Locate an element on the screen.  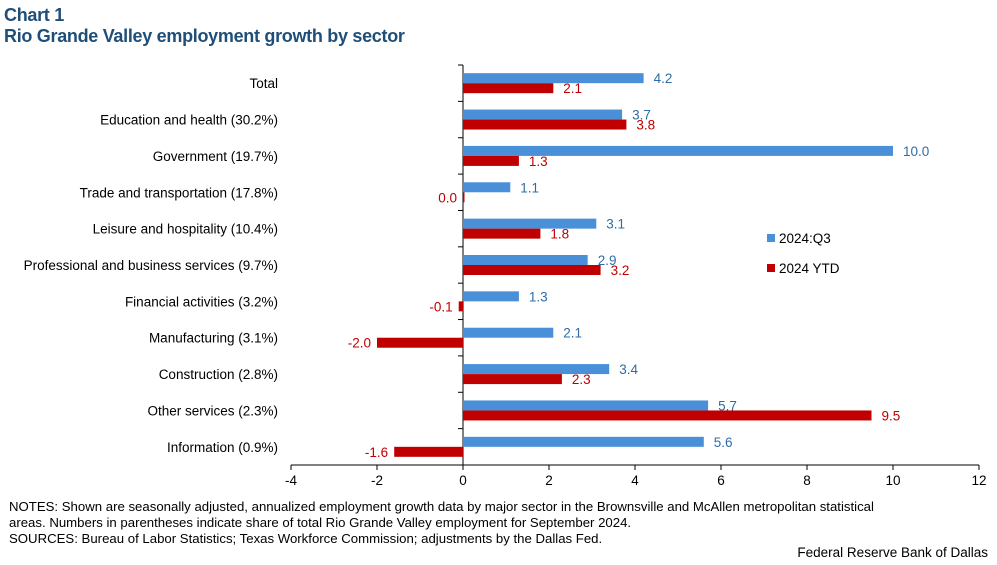
category-label: Leisure and hospitality (10.4%) is located at coordinates (185, 229).